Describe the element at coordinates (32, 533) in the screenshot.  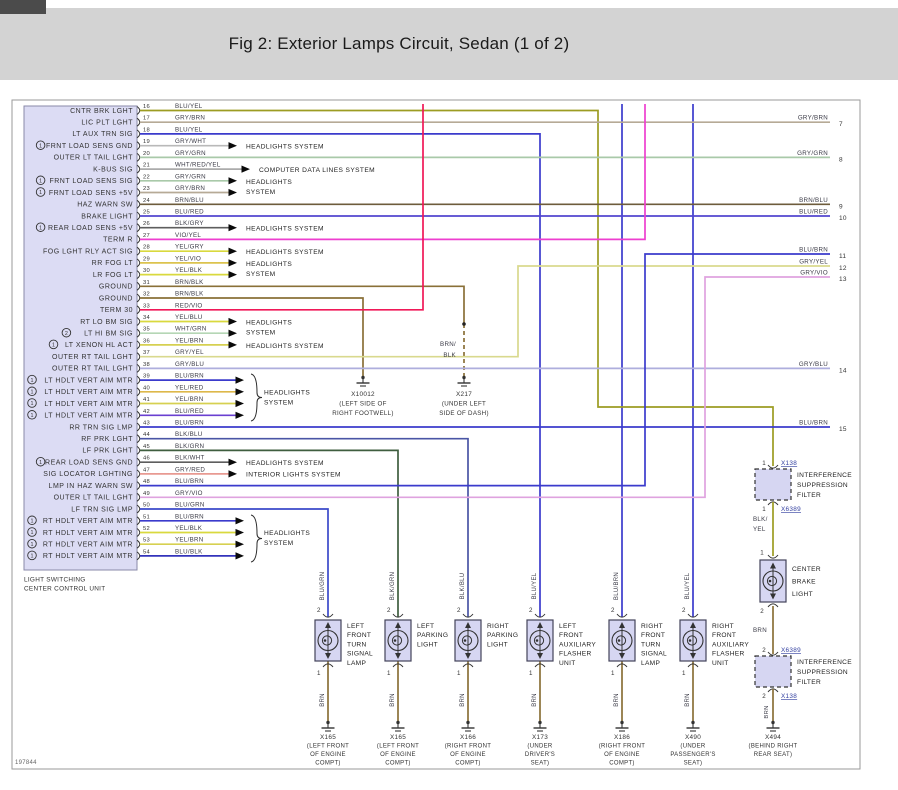
I see `footnote-number: 1` at that location.